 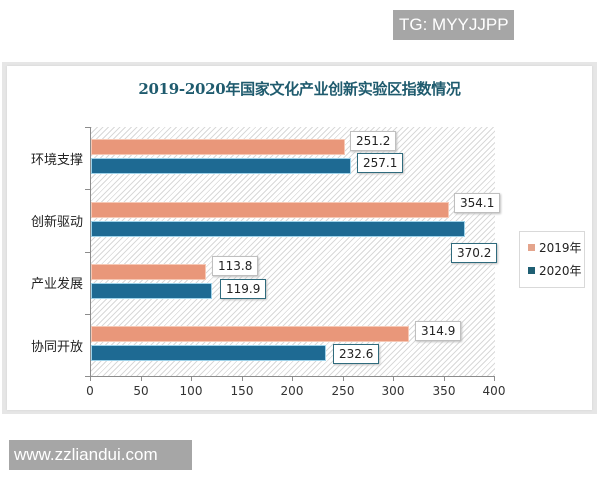 What do you see at coordinates (243, 289) in the screenshot?
I see `data-label: 119.9` at bounding box center [243, 289].